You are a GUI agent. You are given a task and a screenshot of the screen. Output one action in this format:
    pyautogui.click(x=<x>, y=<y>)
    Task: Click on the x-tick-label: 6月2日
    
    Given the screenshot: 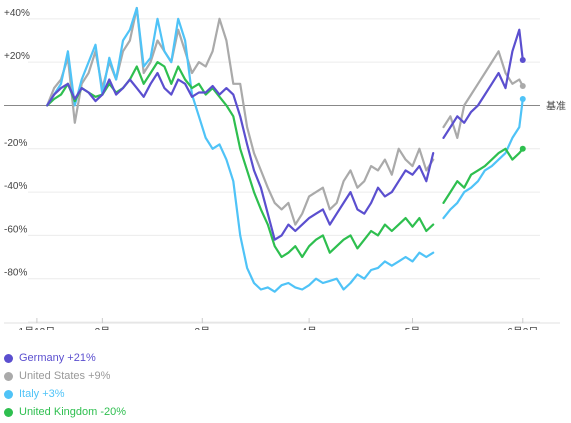 What is the action you would take?
    pyautogui.click(x=522, y=328)
    